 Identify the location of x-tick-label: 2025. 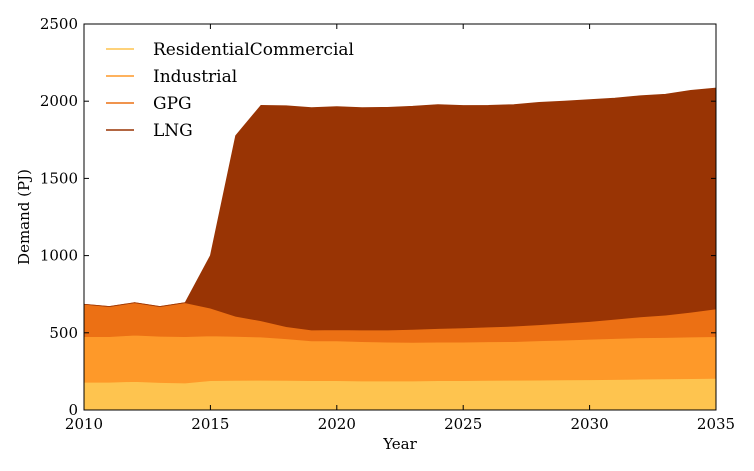
(463, 424).